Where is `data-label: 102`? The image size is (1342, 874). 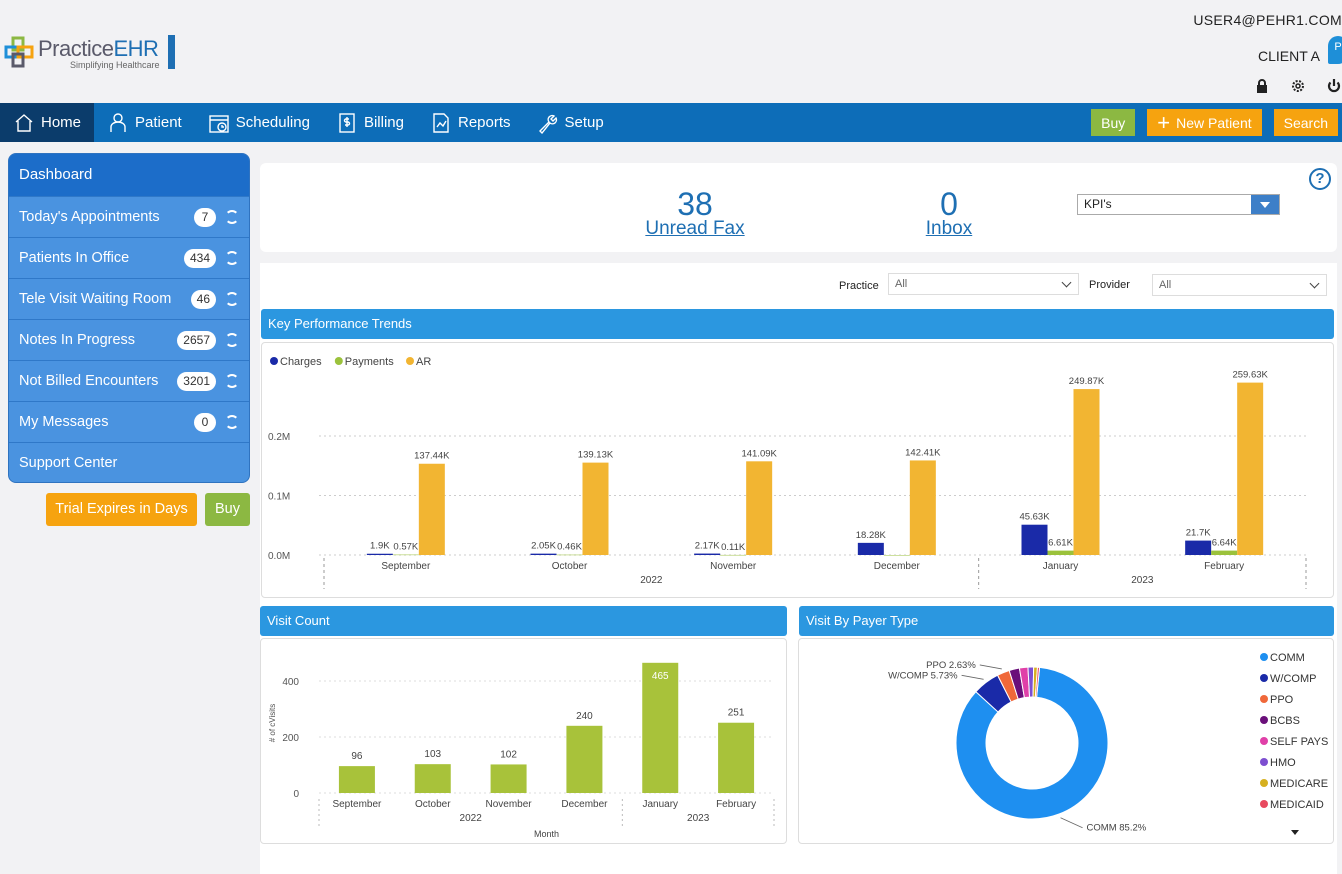
data-label: 102 is located at coordinates (508, 754).